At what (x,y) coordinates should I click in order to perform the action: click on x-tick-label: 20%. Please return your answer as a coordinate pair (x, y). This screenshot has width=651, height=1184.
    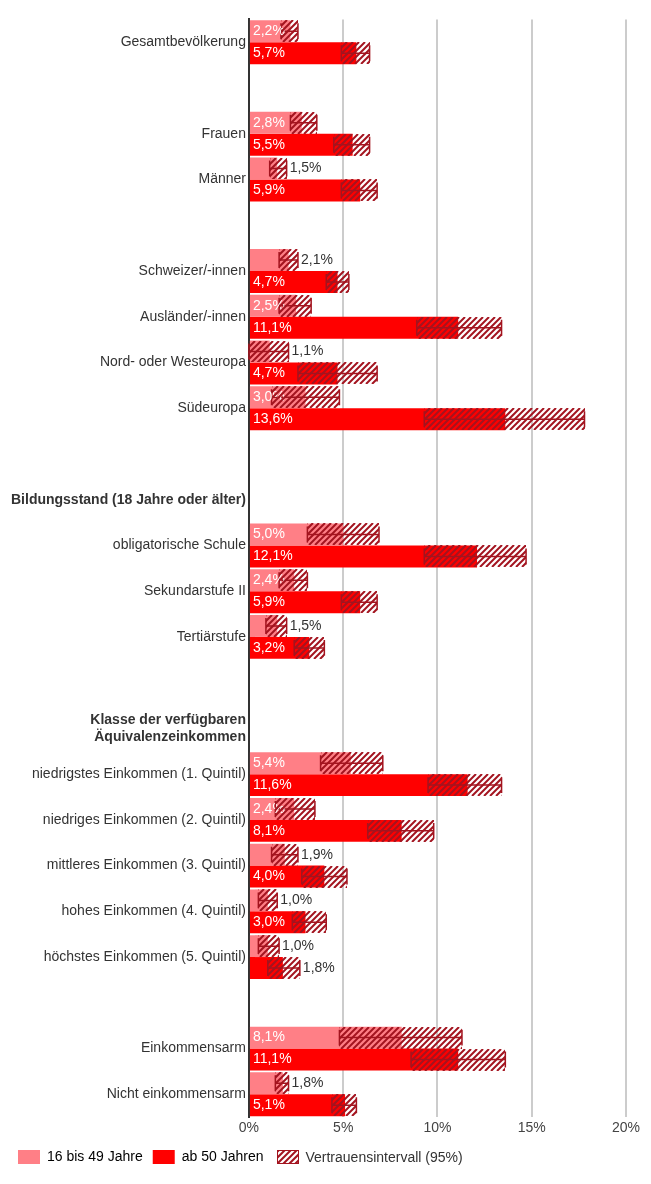
    Looking at the image, I should click on (626, 1127).